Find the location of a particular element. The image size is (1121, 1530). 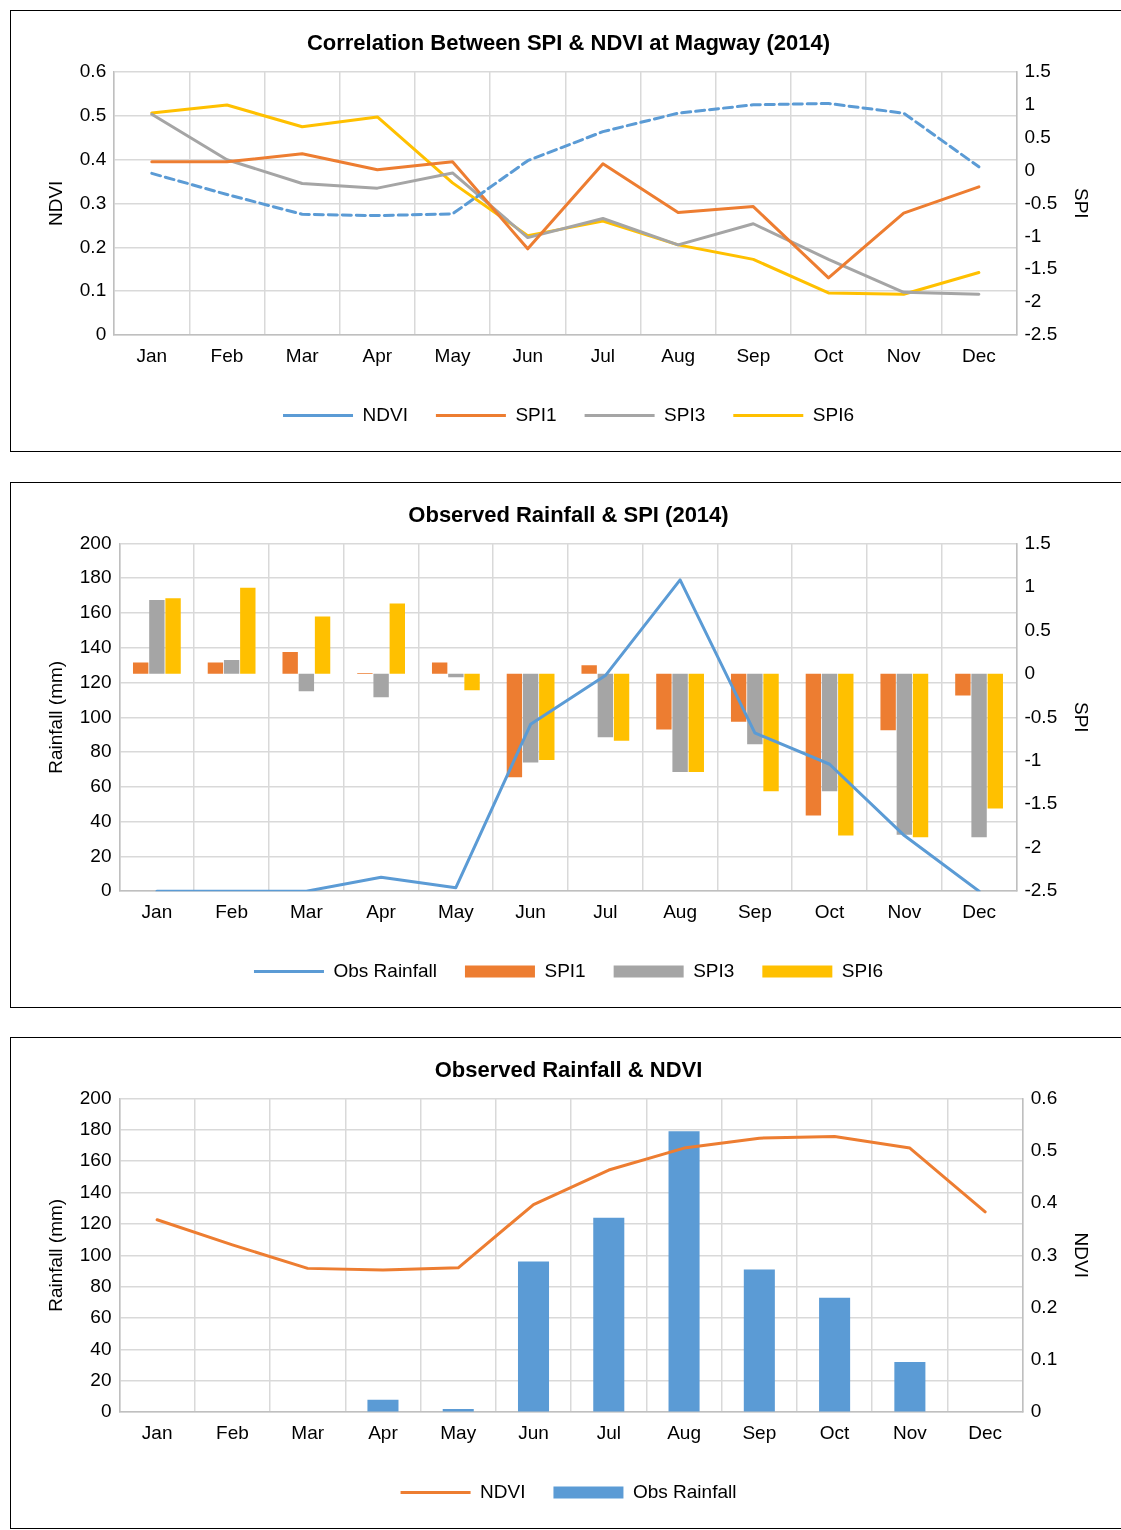

legend-label: NDVI is located at coordinates (503, 1491).